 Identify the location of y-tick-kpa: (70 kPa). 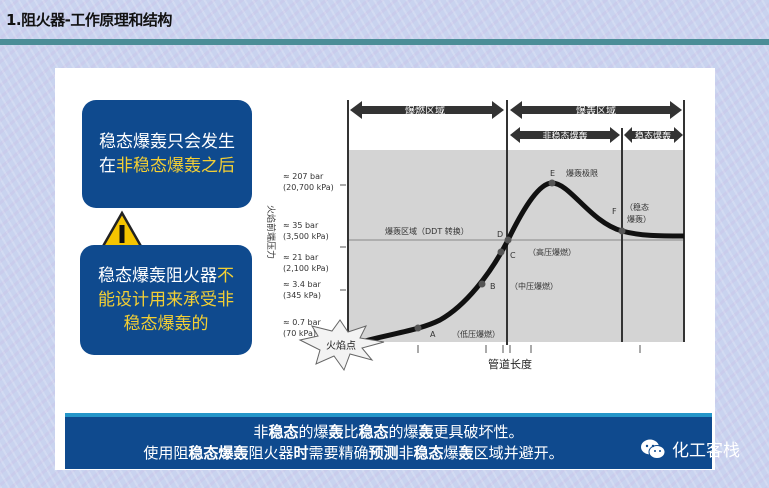
(299, 333).